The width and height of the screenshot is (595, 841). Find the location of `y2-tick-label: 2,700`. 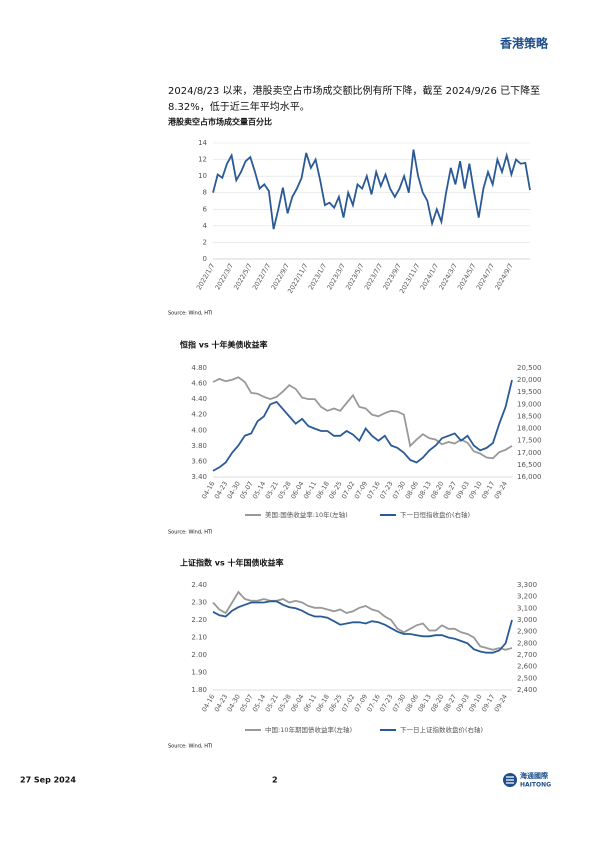

y2-tick-label: 2,700 is located at coordinates (527, 655).